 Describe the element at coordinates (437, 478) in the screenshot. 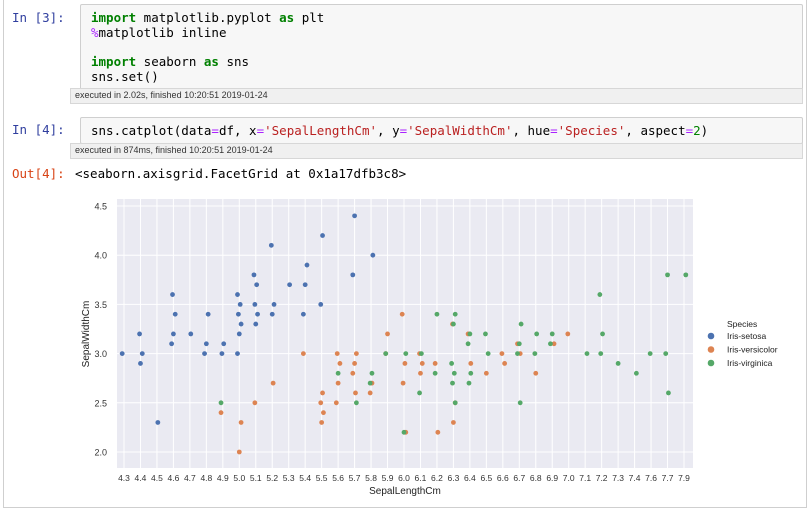

I see `x-tick-label: 6.2` at that location.